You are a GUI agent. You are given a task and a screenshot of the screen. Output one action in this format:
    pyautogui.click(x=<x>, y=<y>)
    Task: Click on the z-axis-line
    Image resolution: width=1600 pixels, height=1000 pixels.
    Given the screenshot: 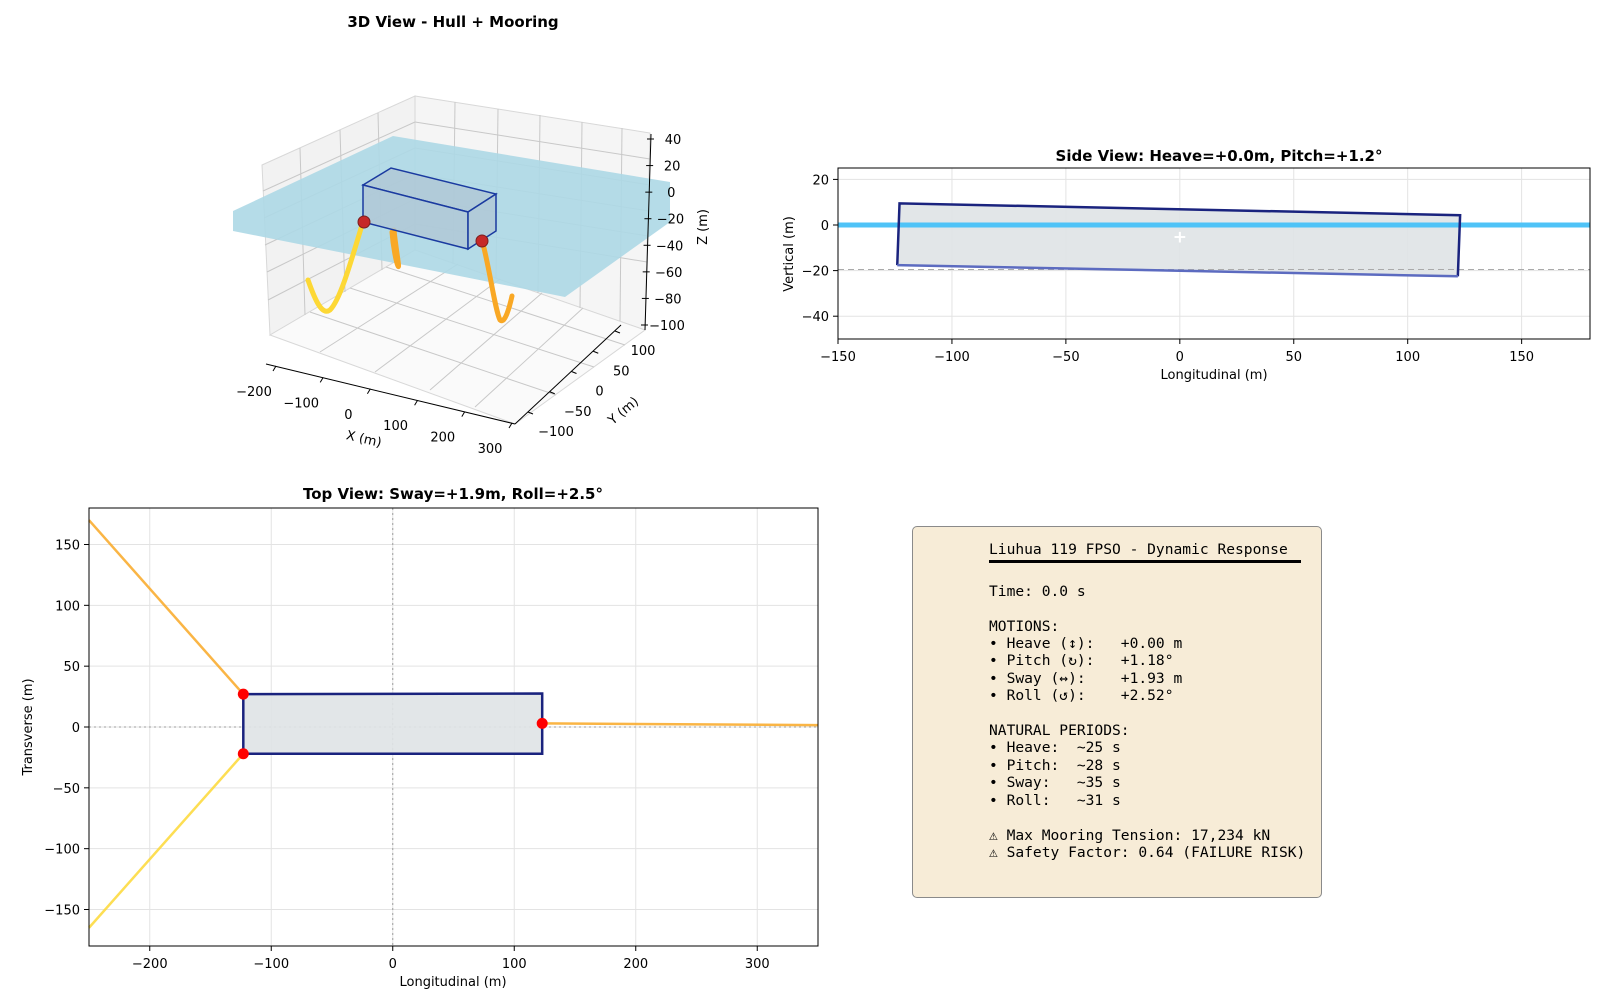 What is the action you would take?
    pyautogui.click(x=648, y=232)
    